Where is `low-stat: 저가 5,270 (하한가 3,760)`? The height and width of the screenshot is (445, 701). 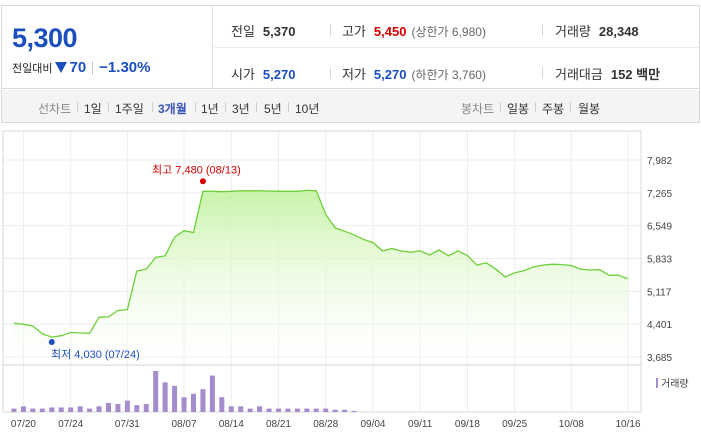 low-stat: 저가 5,270 (하한가 3,760) is located at coordinates (414, 73).